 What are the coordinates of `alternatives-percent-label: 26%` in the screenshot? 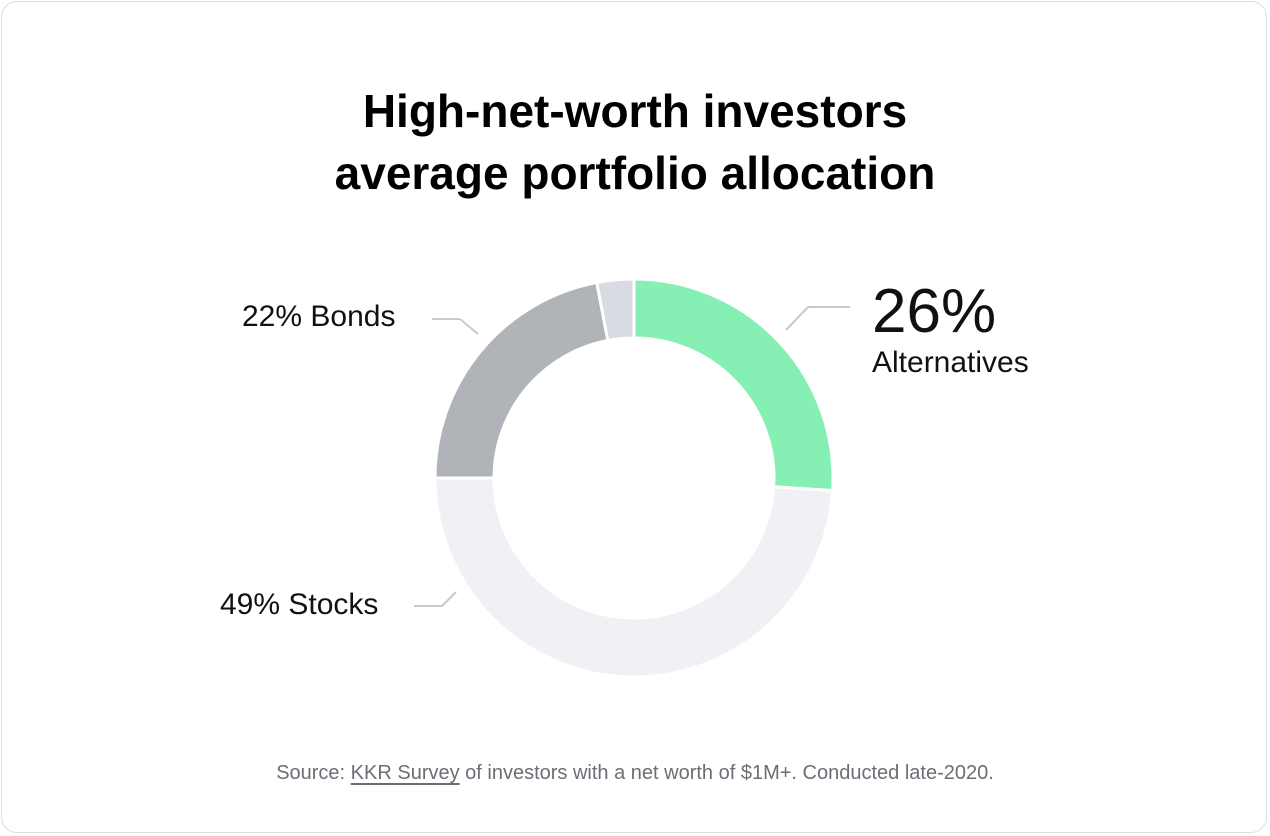 It's located at (934, 311).